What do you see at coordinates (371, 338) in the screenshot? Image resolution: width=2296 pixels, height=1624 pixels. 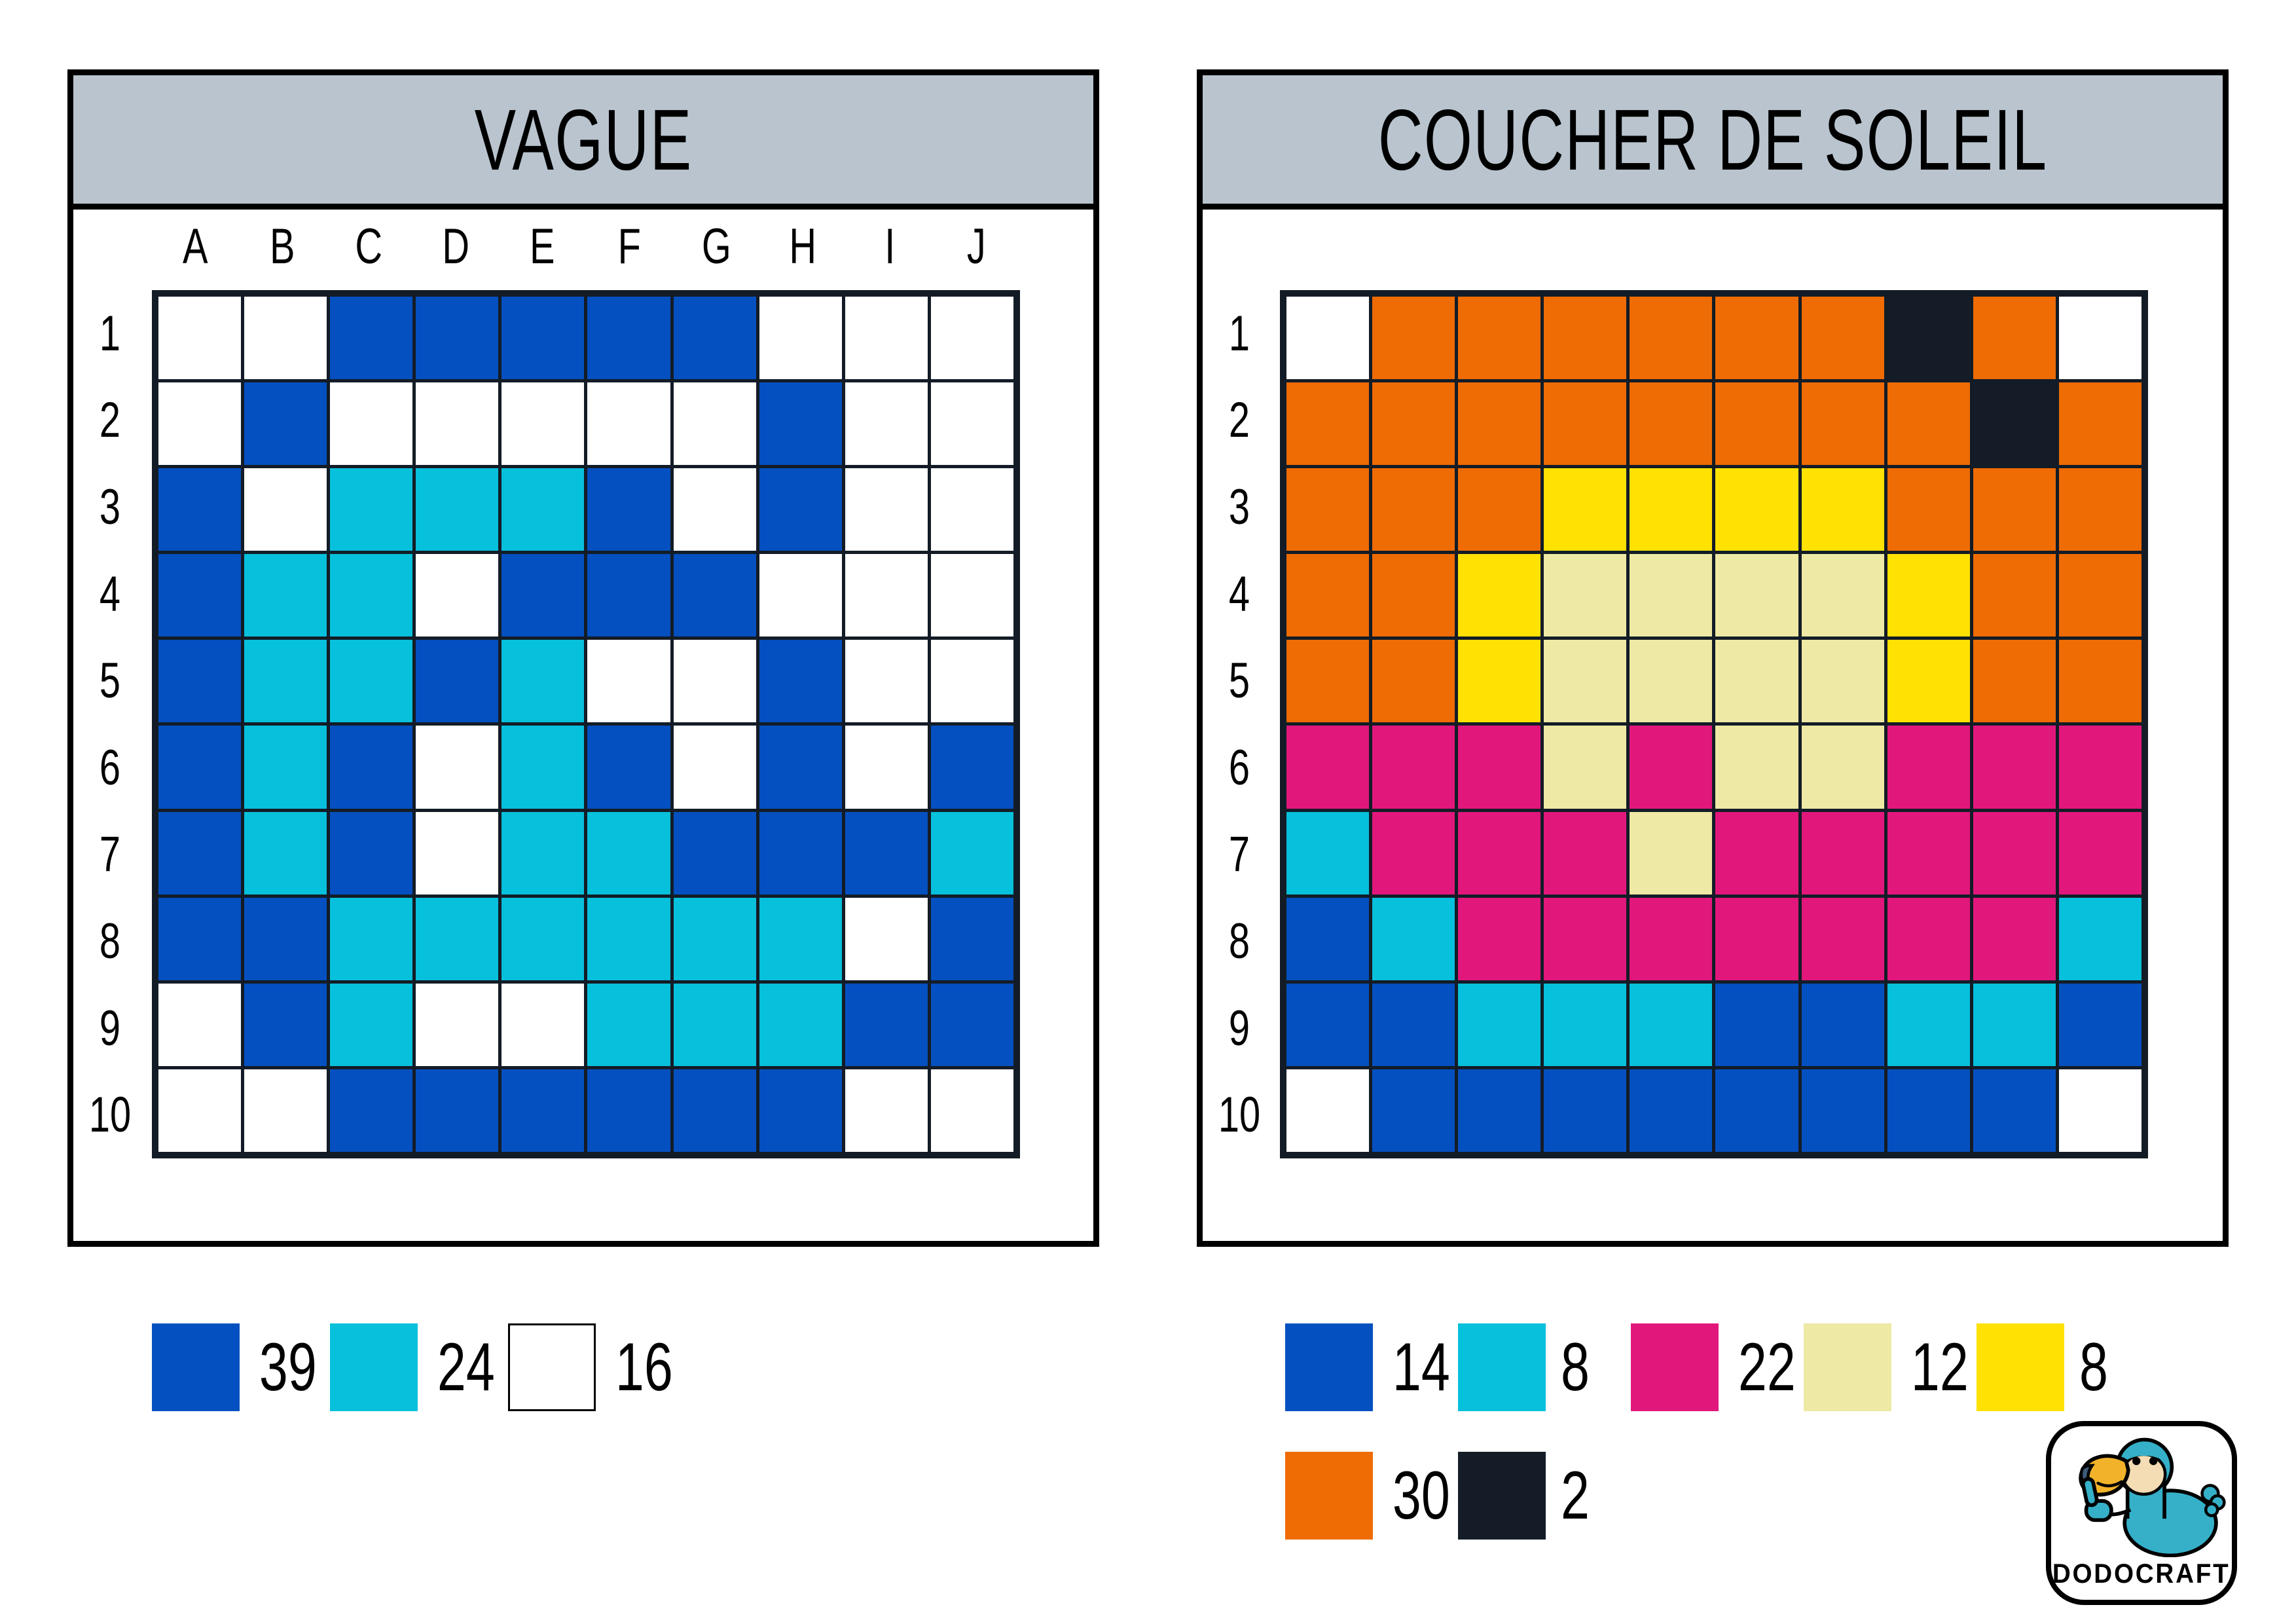 I see `vague-cell-C1` at bounding box center [371, 338].